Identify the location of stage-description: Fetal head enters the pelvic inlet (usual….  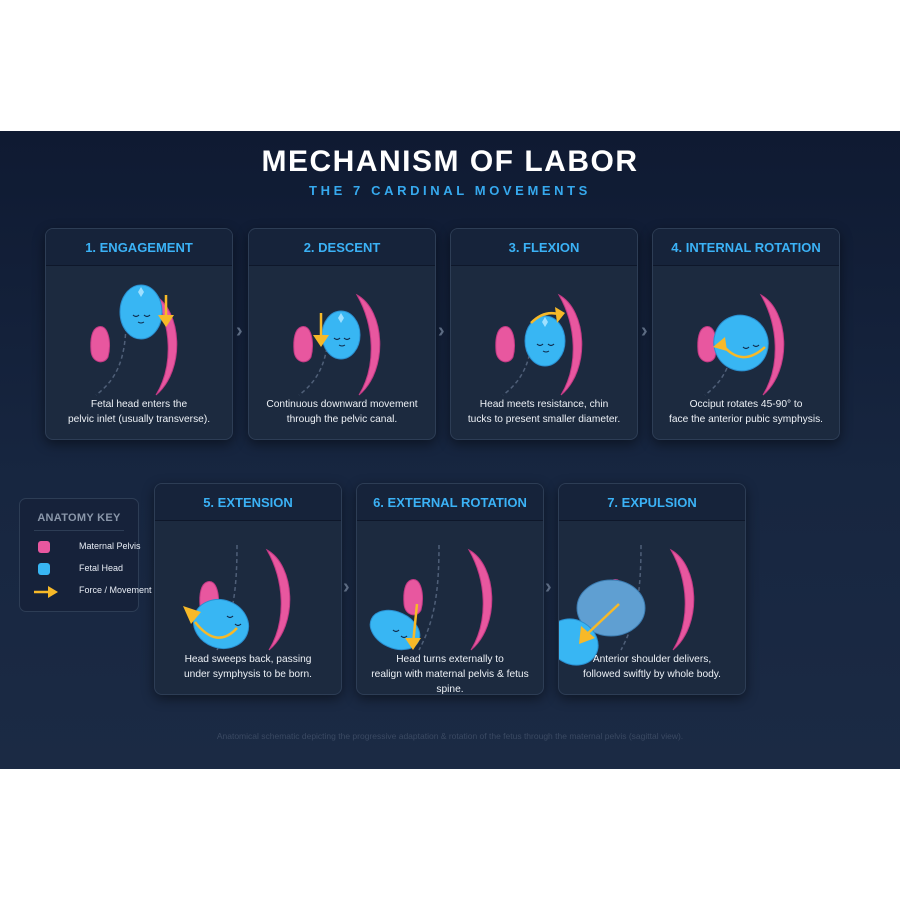
(139, 412).